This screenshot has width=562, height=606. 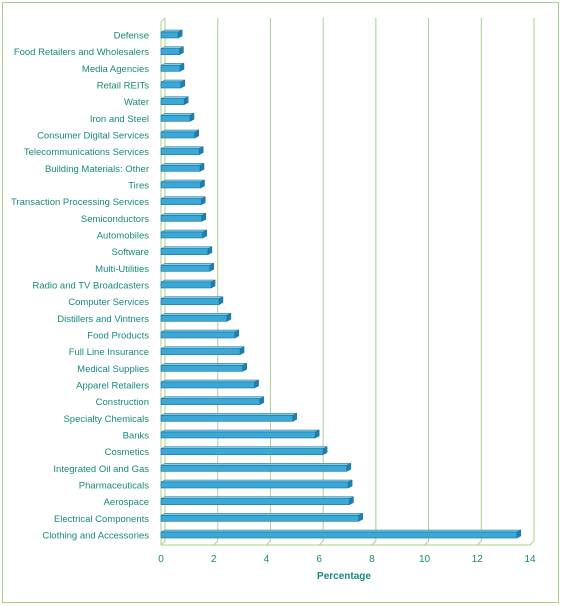 What do you see at coordinates (101, 469) in the screenshot?
I see `category-label: Integrated Oil and Gas` at bounding box center [101, 469].